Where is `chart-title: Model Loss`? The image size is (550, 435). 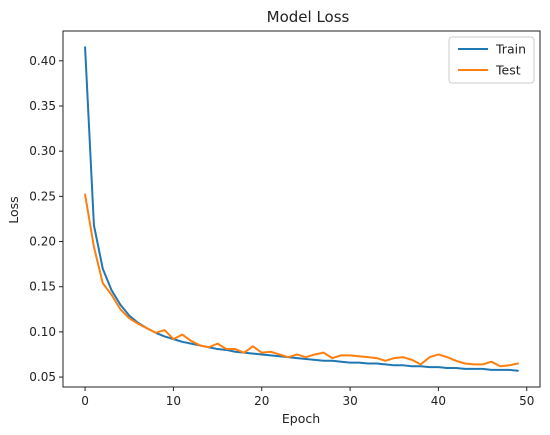
chart-title: Model Loss is located at coordinates (308, 17).